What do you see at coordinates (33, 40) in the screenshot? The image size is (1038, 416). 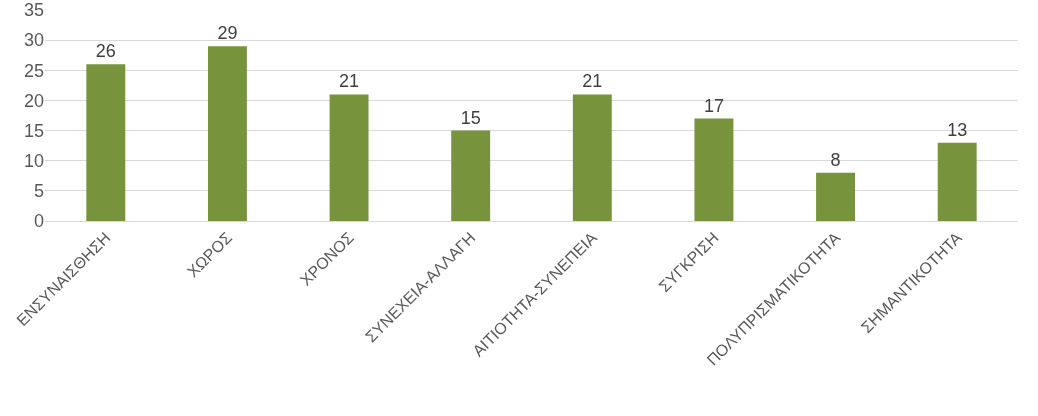 I see `y-tick-label: 30` at bounding box center [33, 40].